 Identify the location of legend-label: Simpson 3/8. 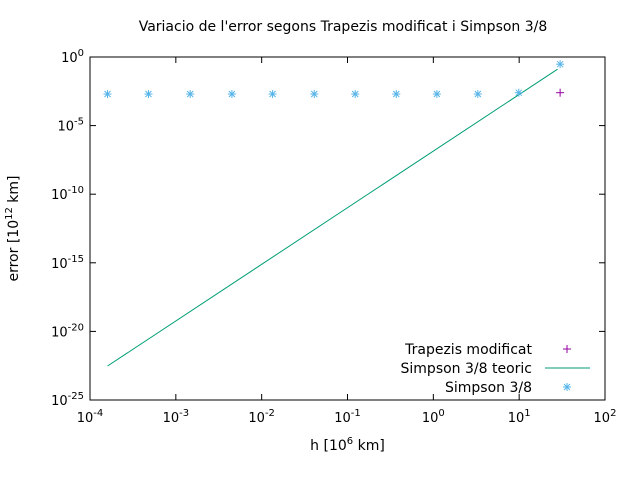
(488, 388).